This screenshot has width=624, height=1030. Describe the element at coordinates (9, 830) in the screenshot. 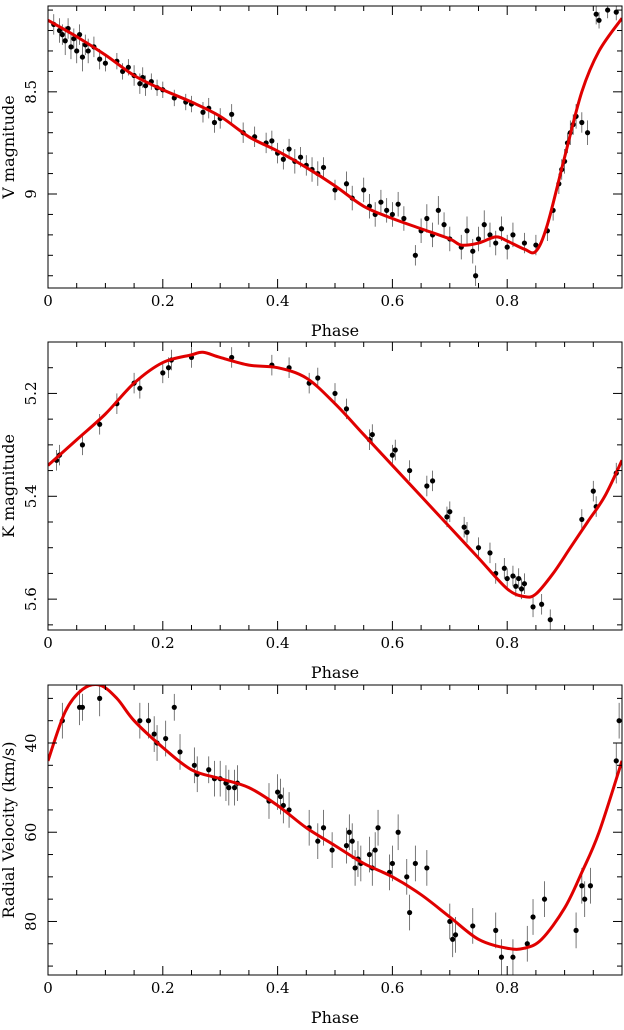

I see `y-axis-title: Radial Velocity (km/s)` at that location.